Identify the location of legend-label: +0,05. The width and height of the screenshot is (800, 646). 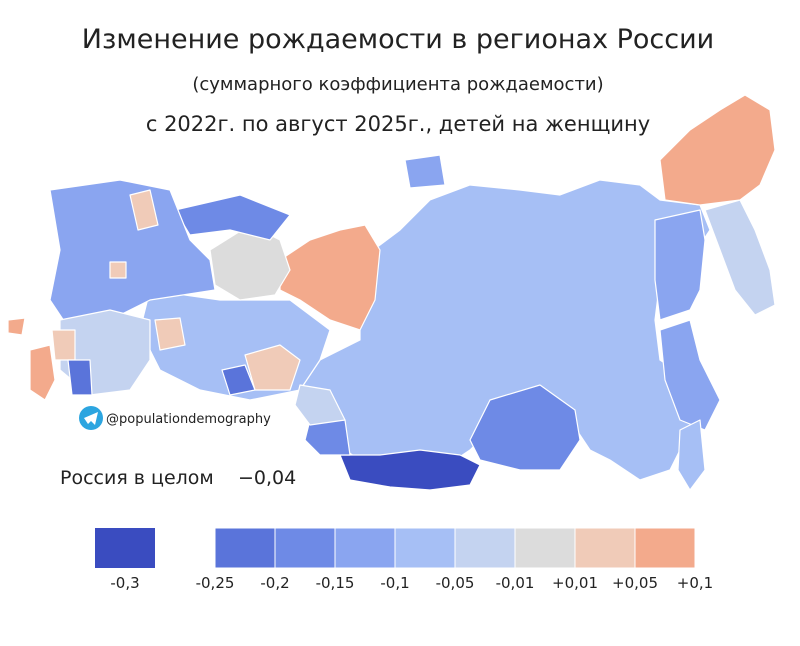
(635, 583).